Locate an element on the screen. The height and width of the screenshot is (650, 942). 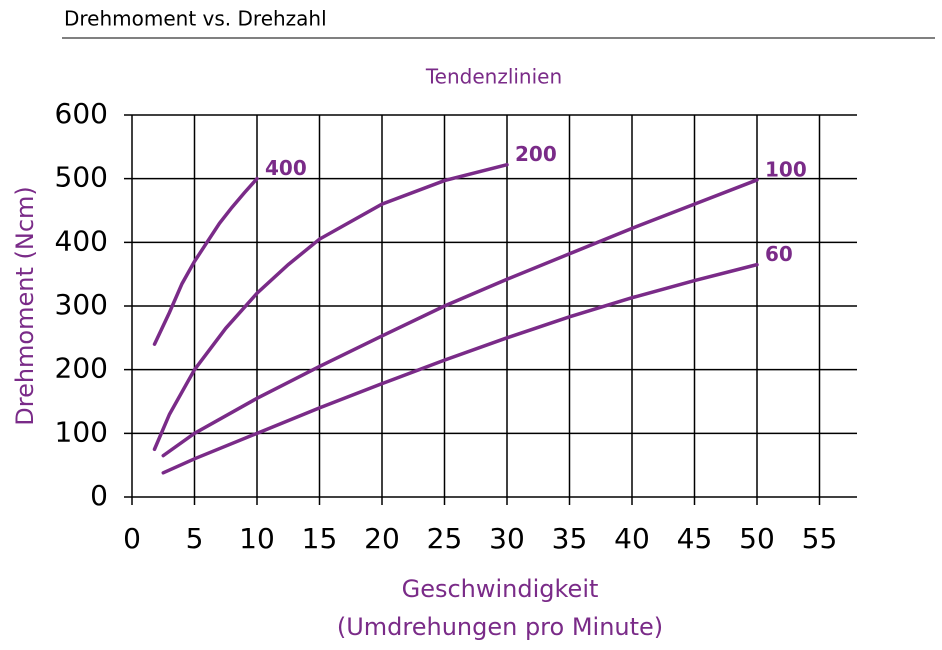
x-tick-label: 20 is located at coordinates (382, 538).